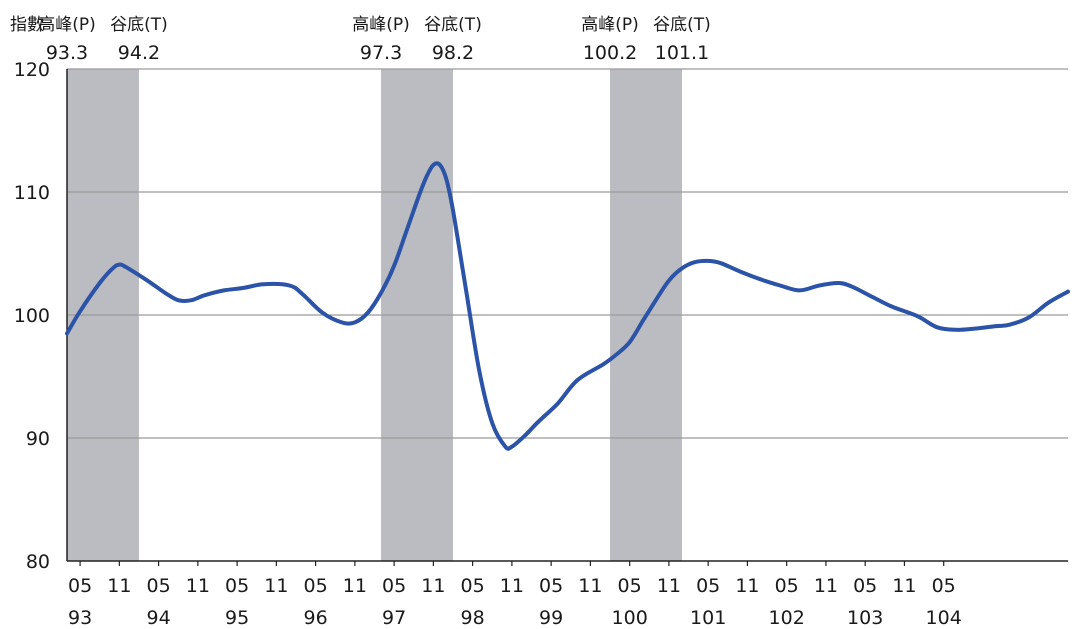  I want to click on y-tick-label-80: 80, so click(38, 562).